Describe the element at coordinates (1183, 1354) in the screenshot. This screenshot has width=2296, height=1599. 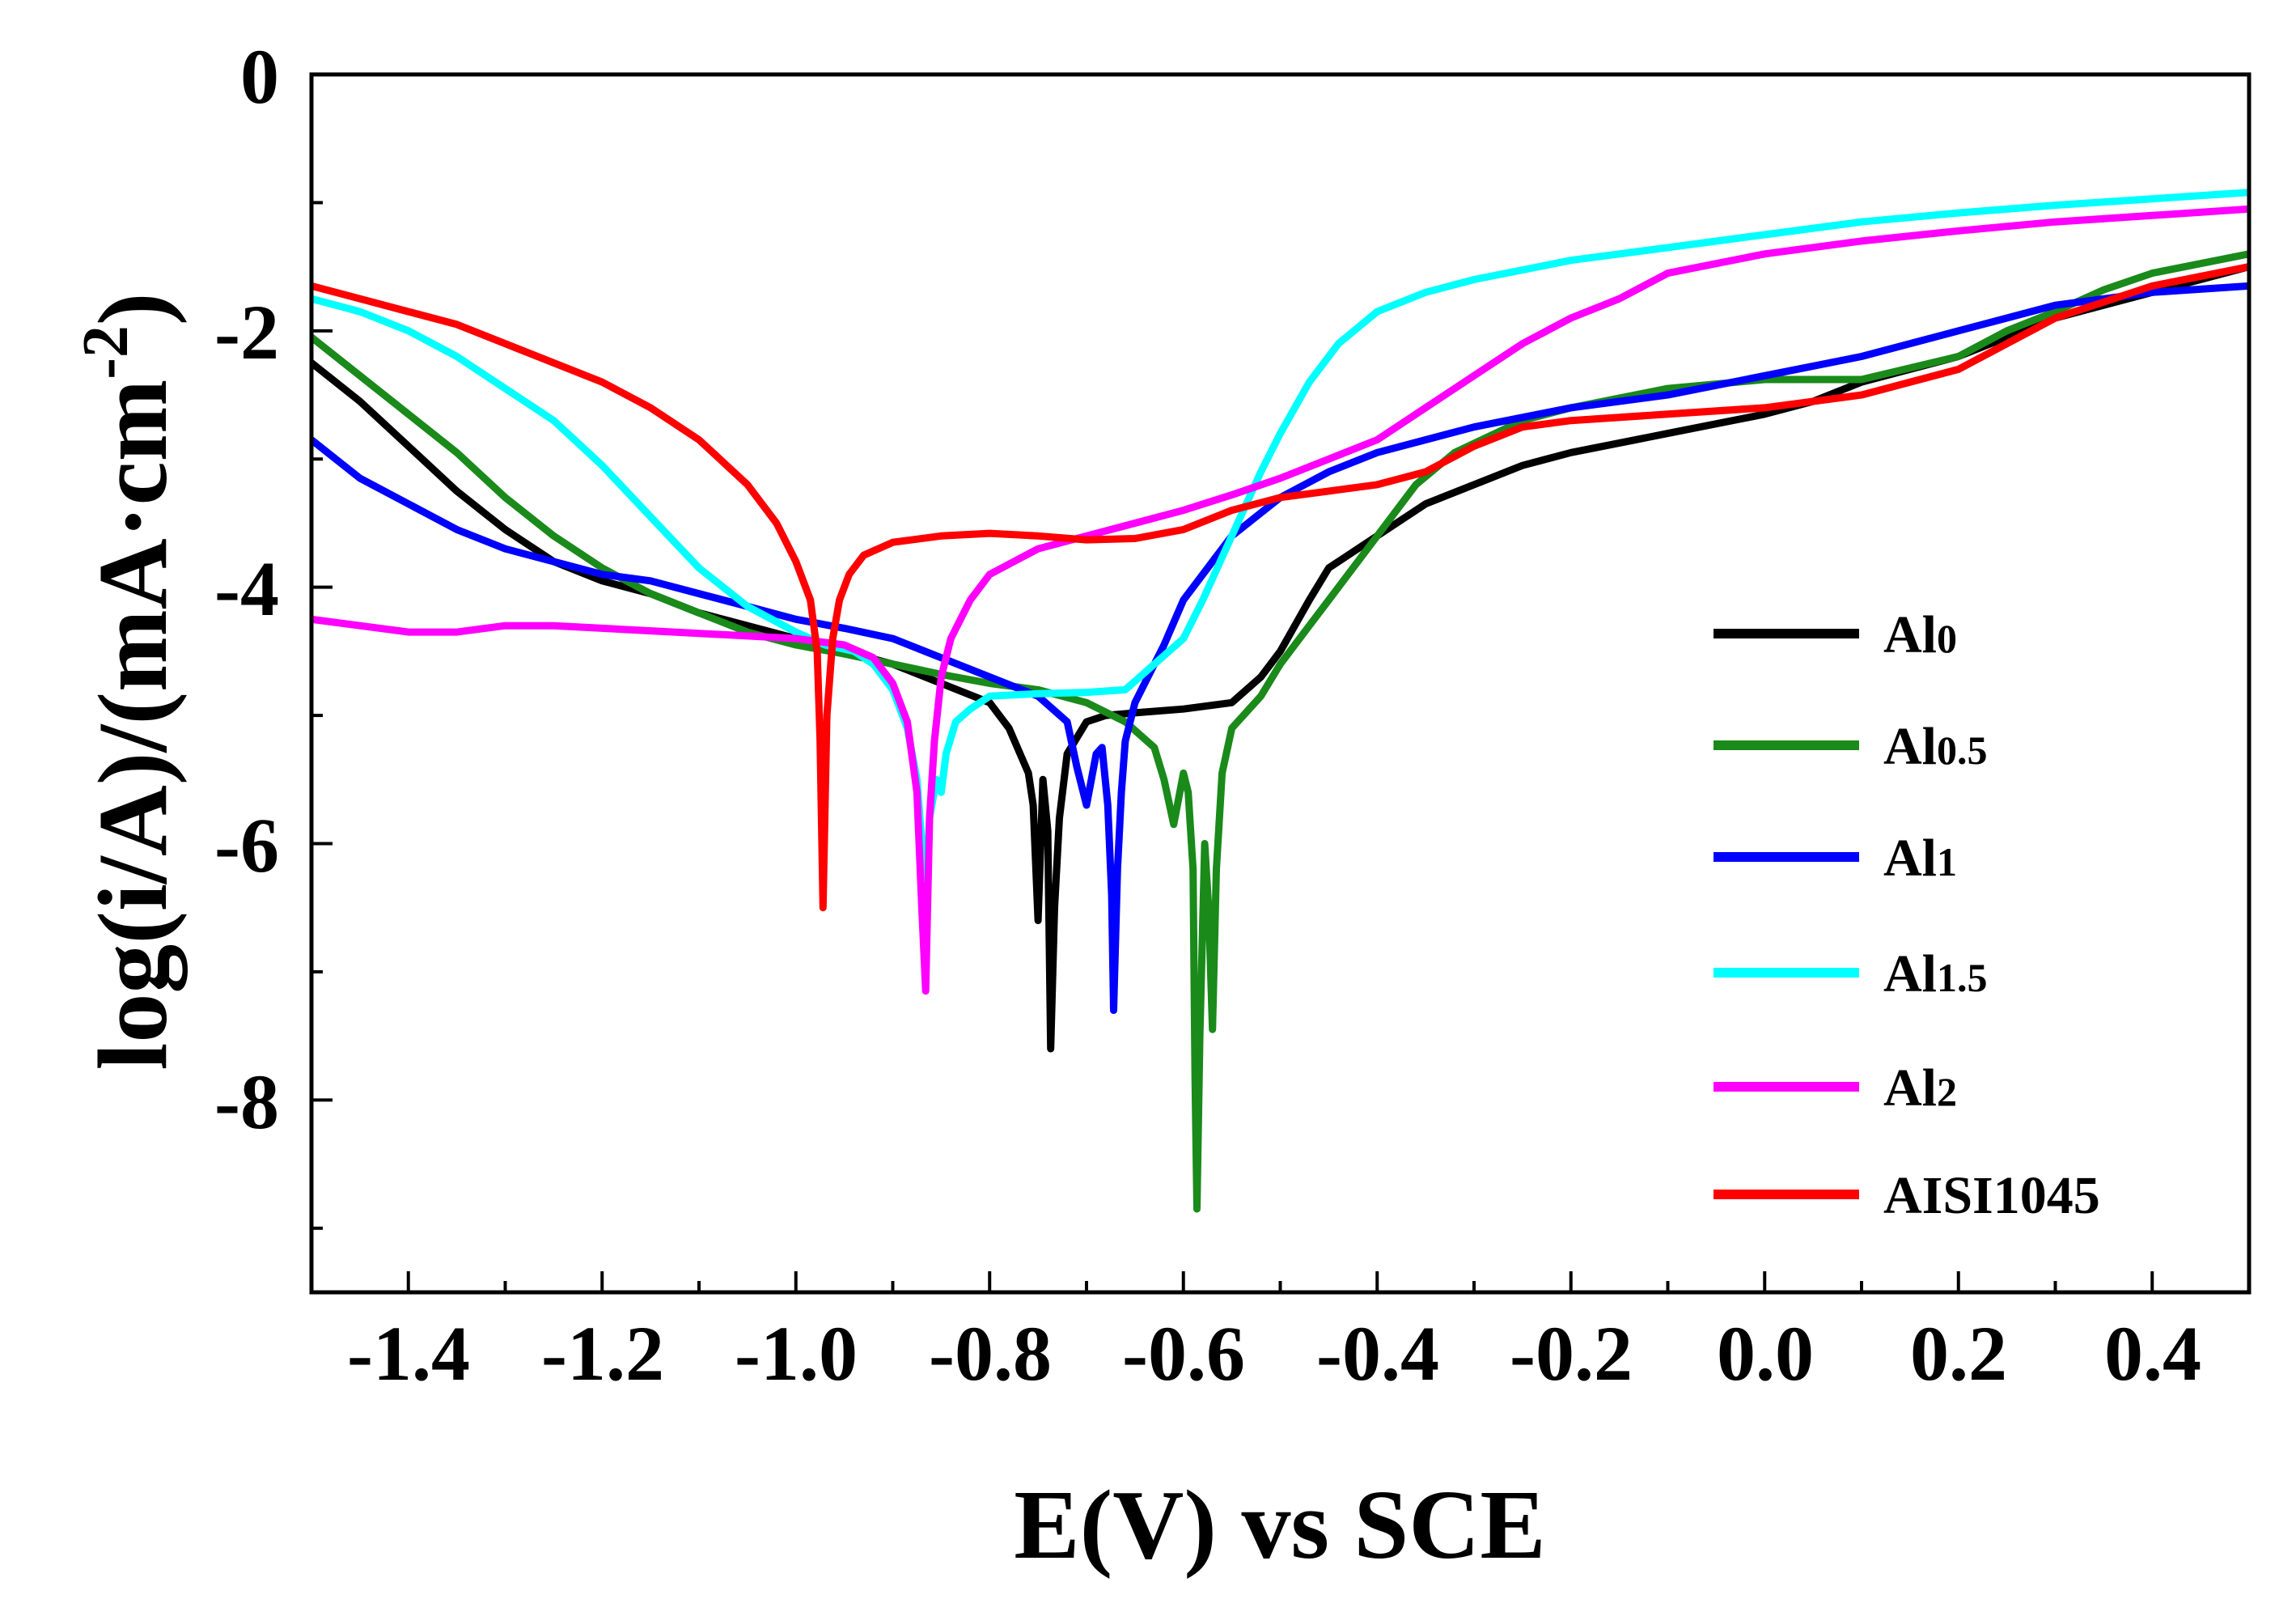
I see `x-tick-label: -0.6` at that location.